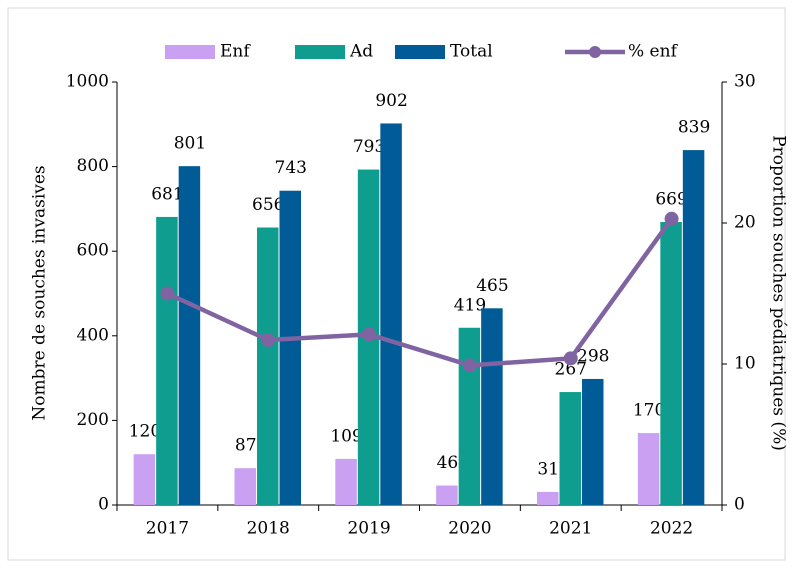  I want to click on y-axis-label: Nombre de souches invasives, so click(40, 292).